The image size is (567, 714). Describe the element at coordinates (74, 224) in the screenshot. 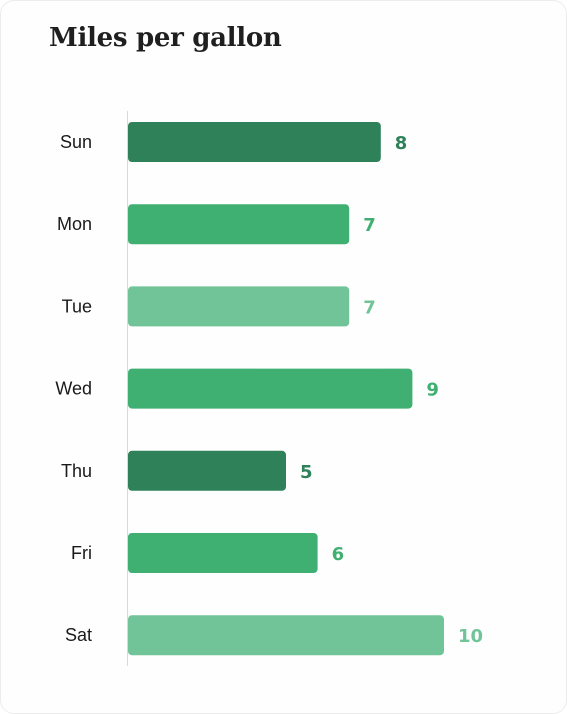

I see `category-label: Mon` at that location.